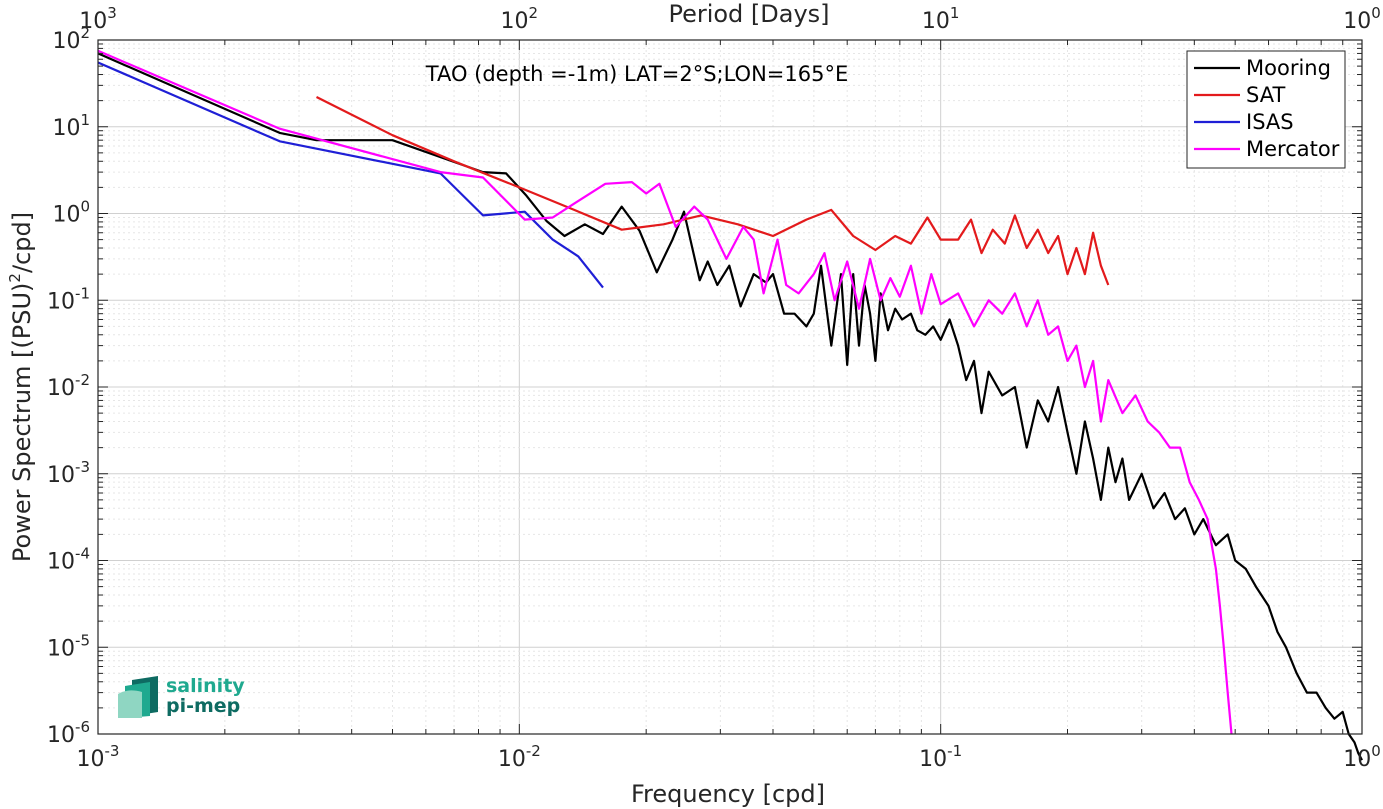 This screenshot has height=809, width=1383. Describe the element at coordinates (85, 207) in the screenshot. I see `y-tick-label-exp: 0` at that location.